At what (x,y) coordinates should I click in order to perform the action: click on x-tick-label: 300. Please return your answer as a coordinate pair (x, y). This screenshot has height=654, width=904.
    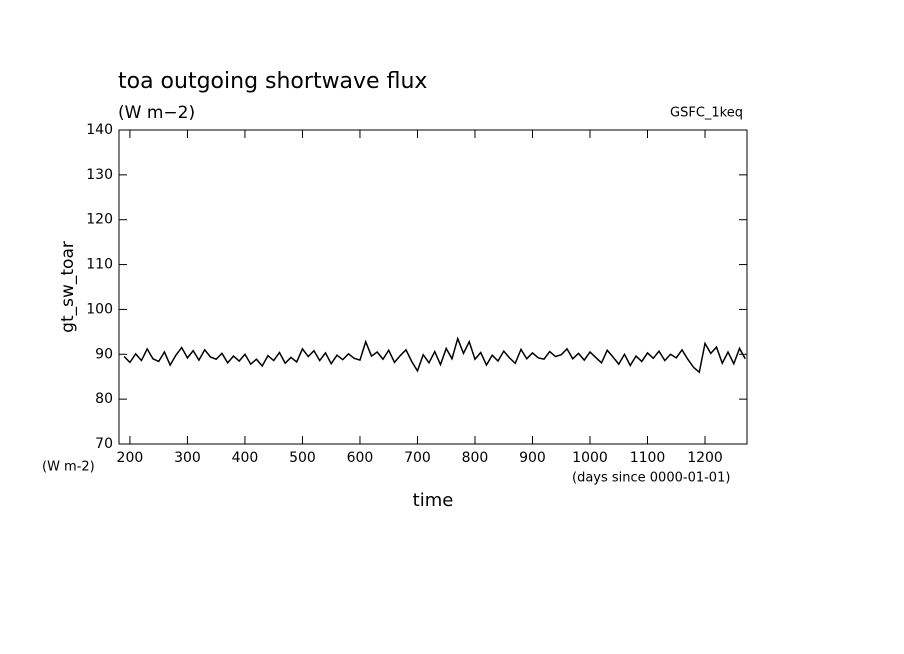
    Looking at the image, I should click on (187, 458).